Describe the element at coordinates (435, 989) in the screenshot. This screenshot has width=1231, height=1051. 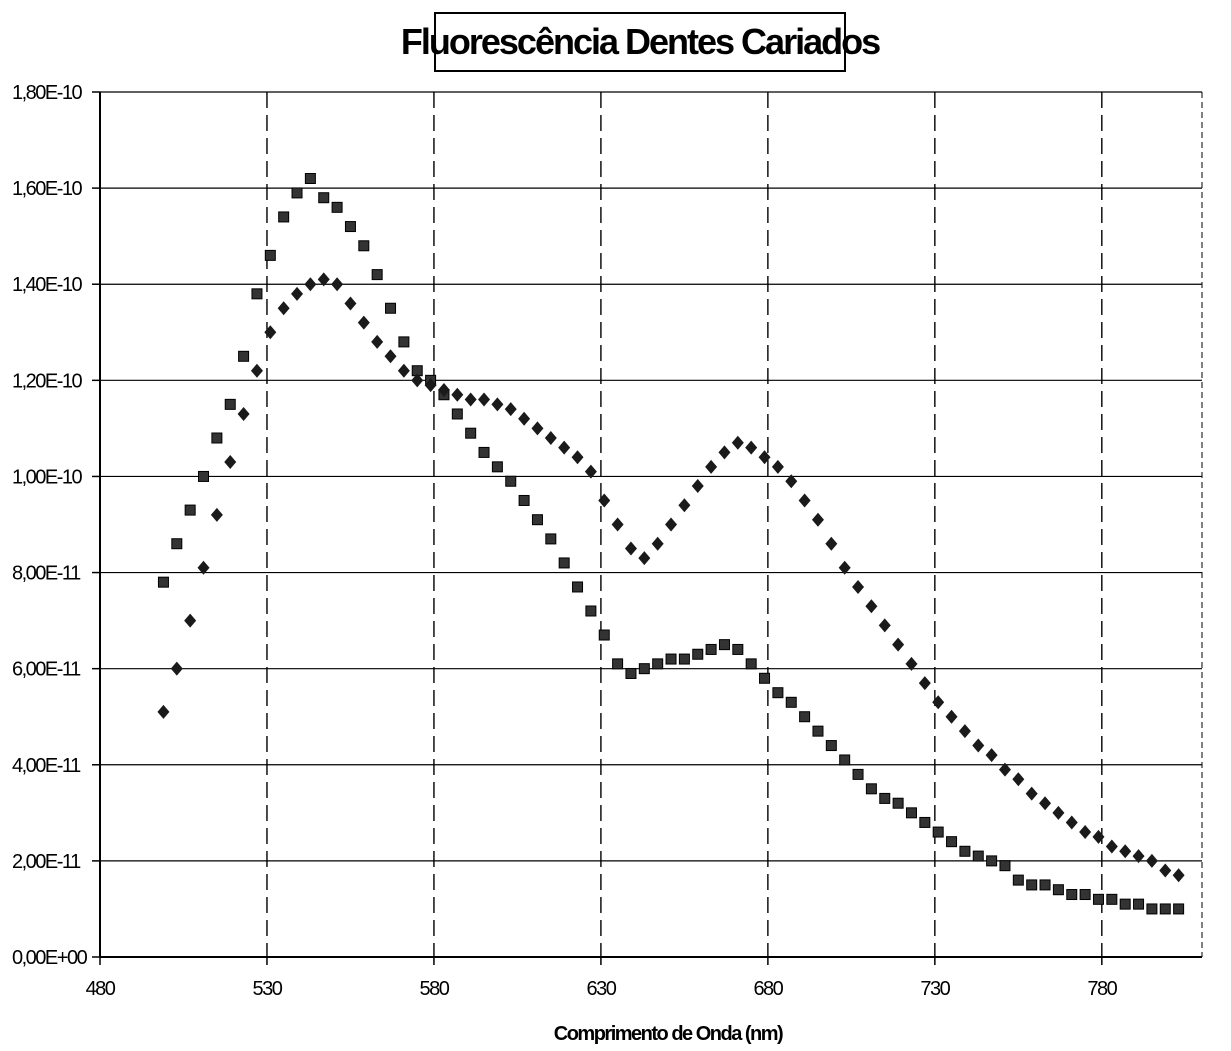
I see `x-tick-label: 580` at that location.